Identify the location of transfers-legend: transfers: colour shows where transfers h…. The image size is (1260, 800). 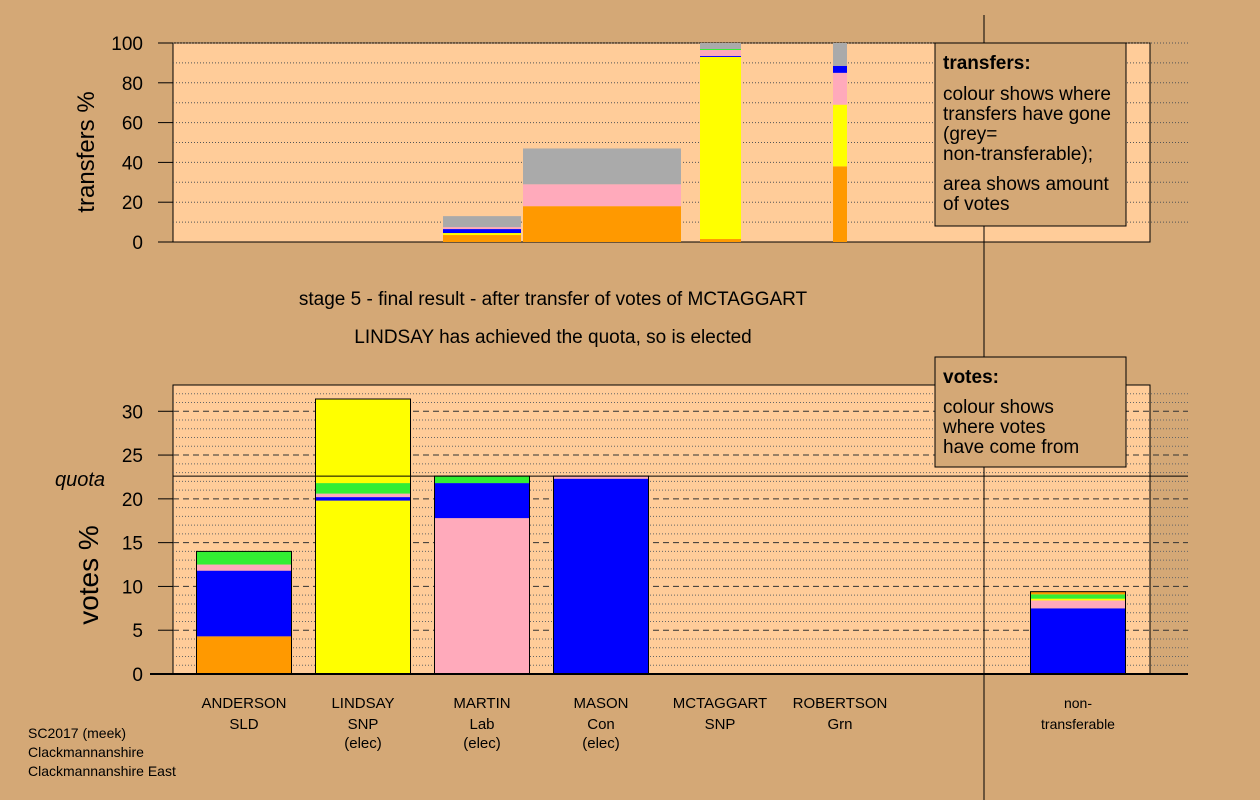
(1030, 134).